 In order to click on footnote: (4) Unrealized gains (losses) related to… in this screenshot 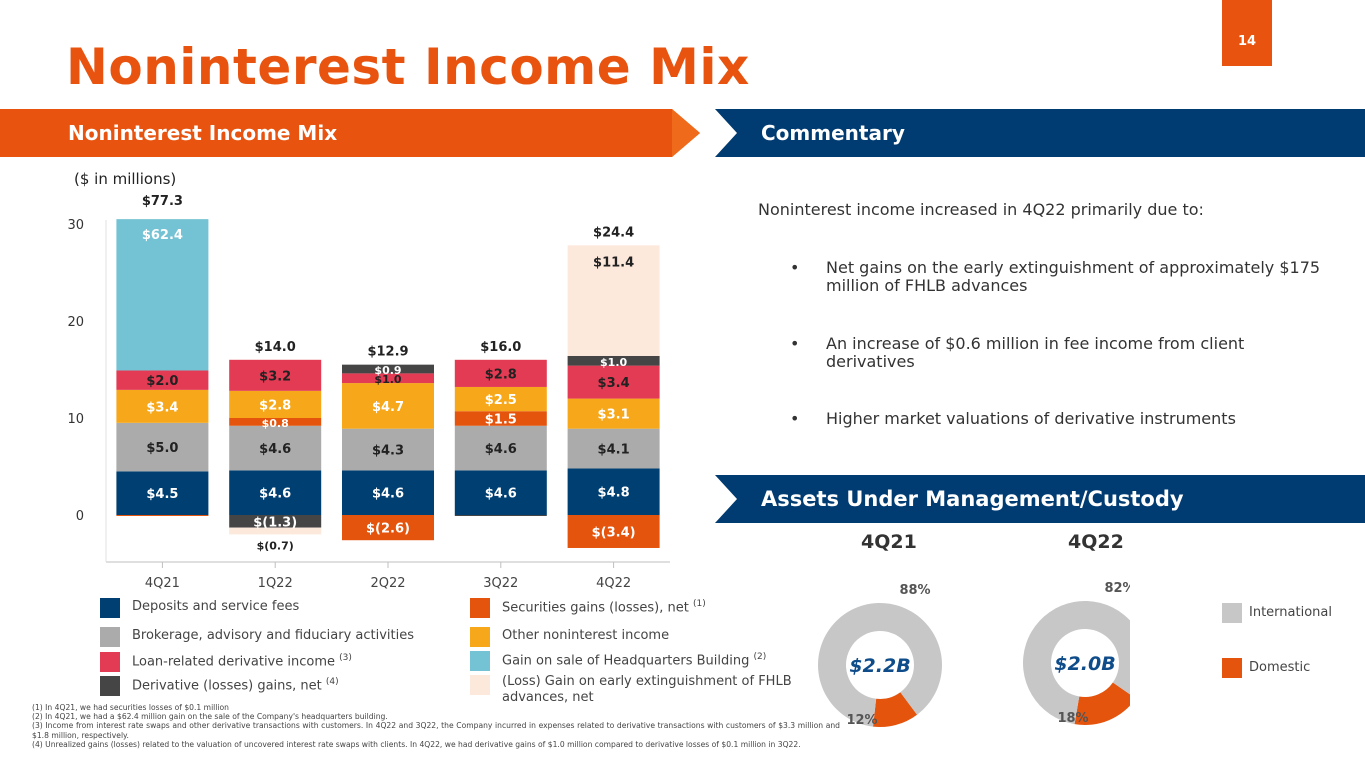, I will do `click(416, 744)`.